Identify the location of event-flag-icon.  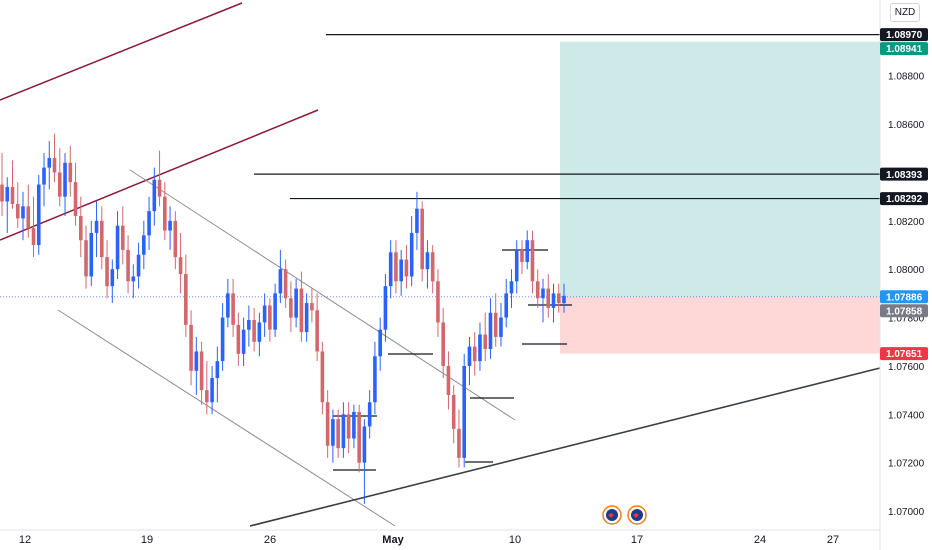
(612, 515).